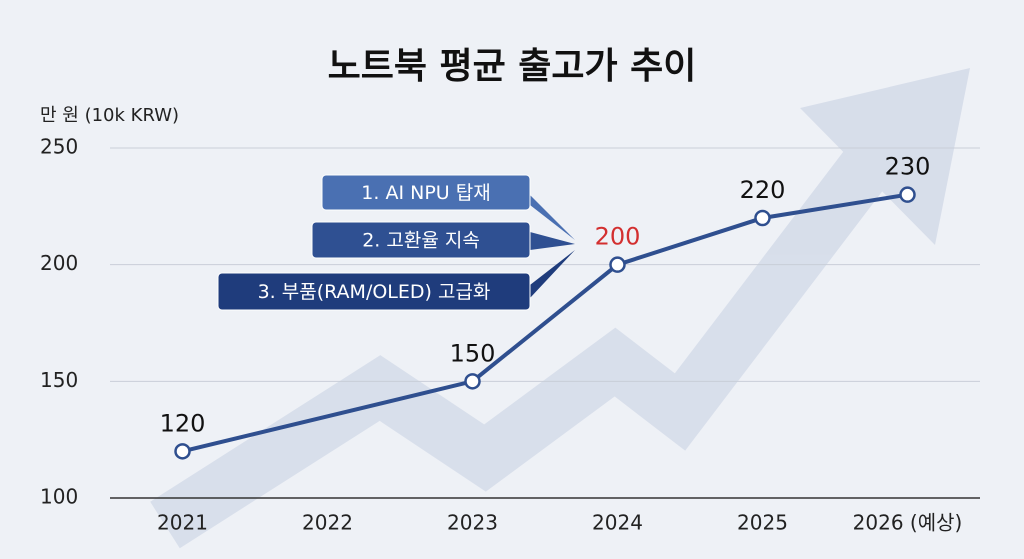 This screenshot has width=1024, height=559. I want to click on callout-text: 3. 부품(RAM/OLED) 고급화, so click(374, 292).